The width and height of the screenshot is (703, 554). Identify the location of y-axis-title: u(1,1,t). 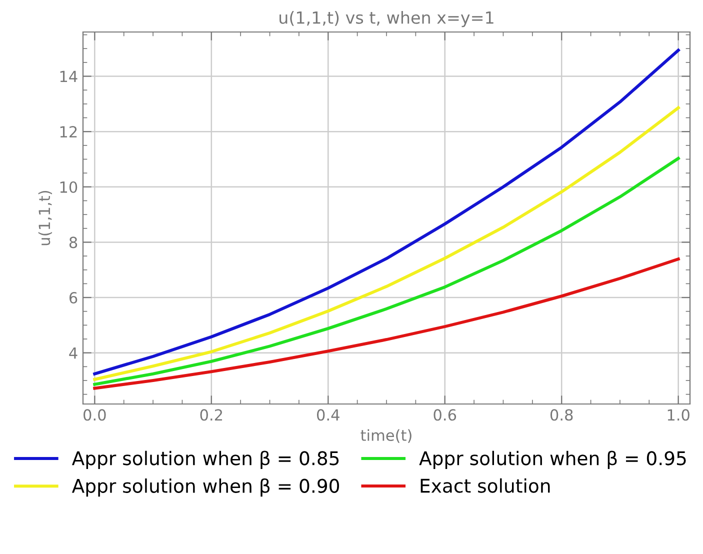
(45, 218).